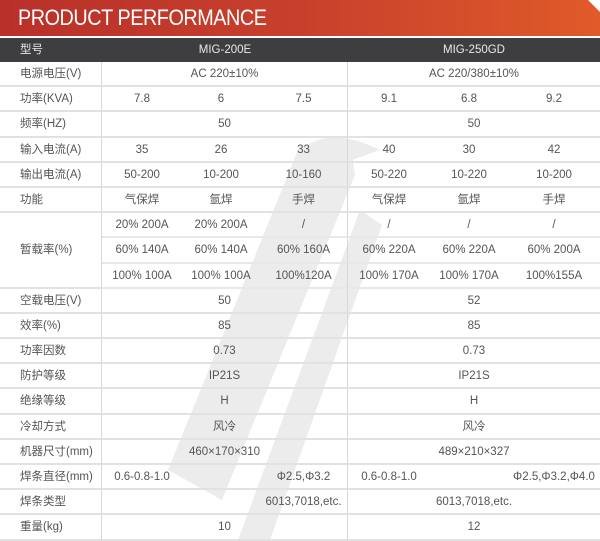 This screenshot has height=541, width=600. I want to click on row-label: 重量(kg), so click(51, 528).